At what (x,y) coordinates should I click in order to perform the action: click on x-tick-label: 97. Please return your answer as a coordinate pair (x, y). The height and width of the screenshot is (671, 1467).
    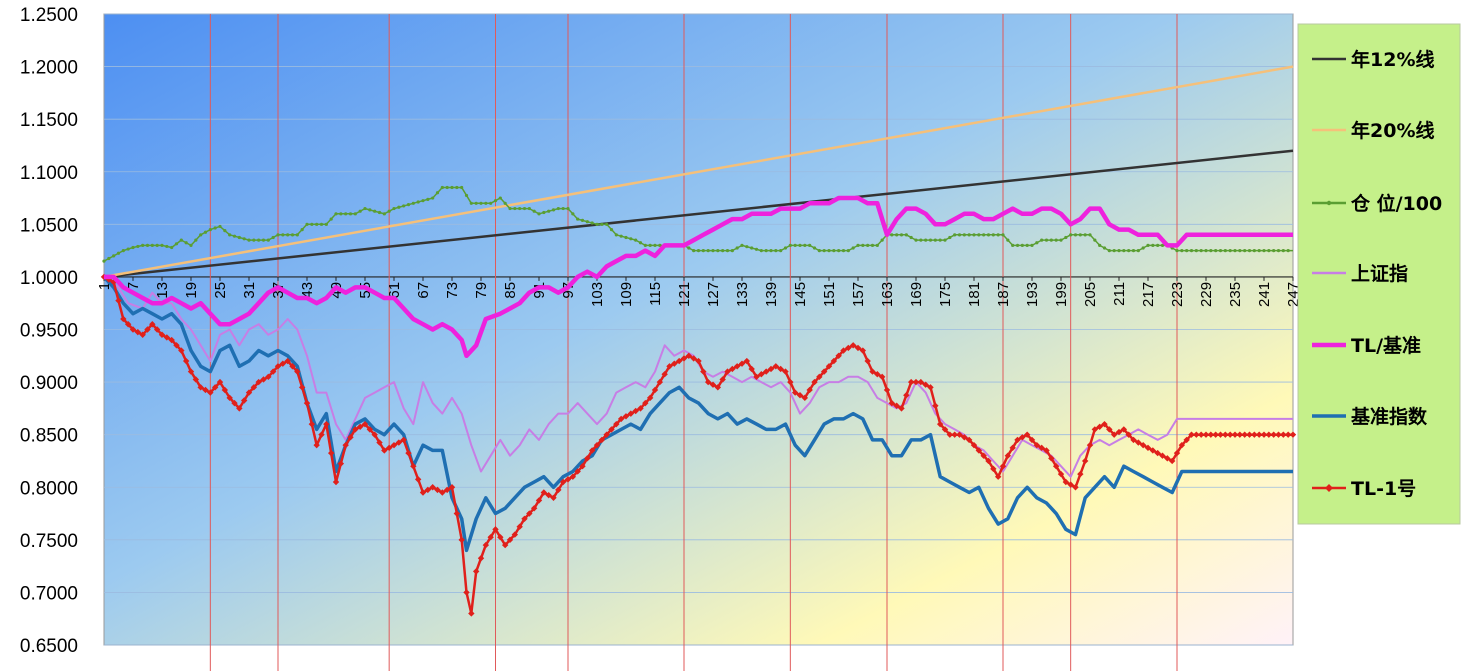
    Looking at the image, I should click on (568, 290).